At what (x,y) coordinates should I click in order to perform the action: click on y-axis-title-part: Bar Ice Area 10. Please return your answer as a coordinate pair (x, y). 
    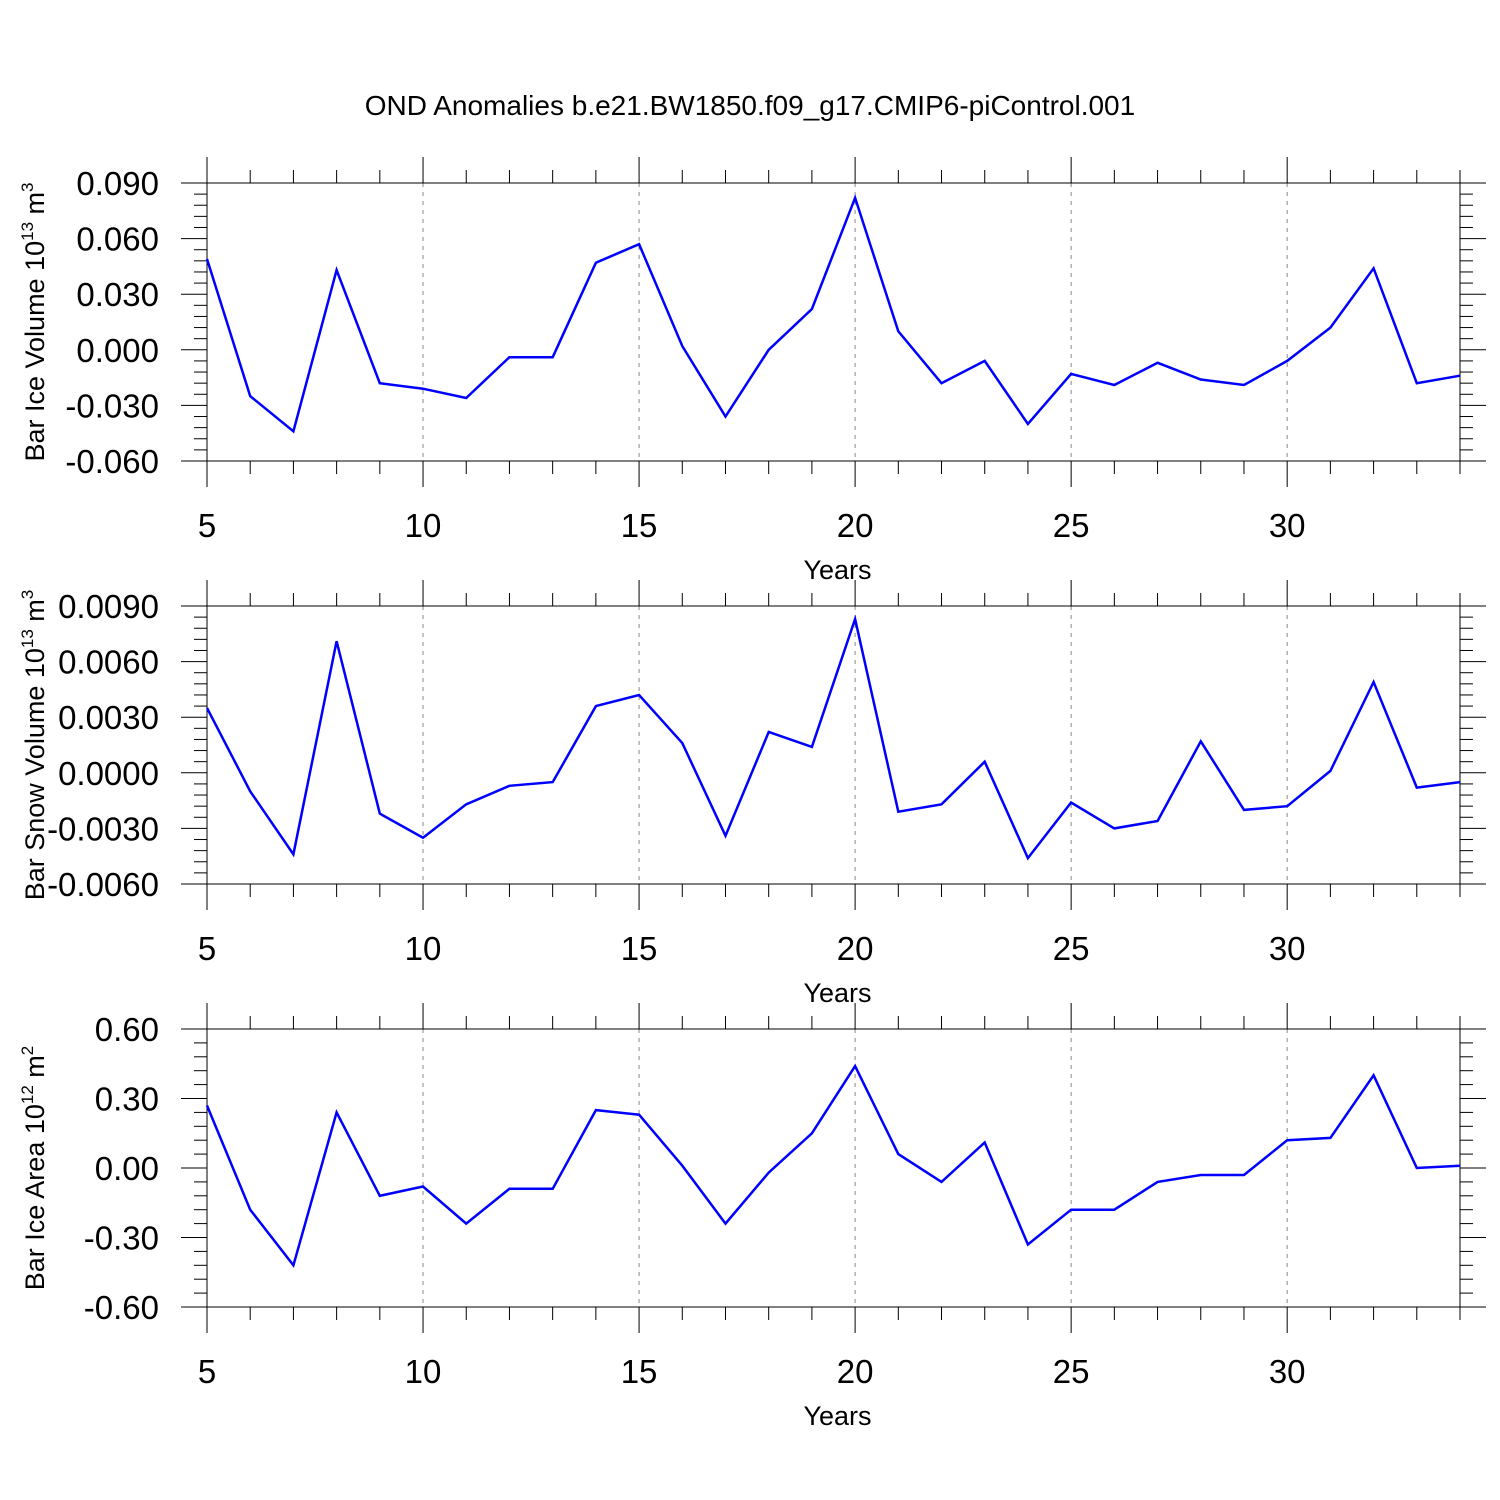
    Looking at the image, I should click on (35, 1197).